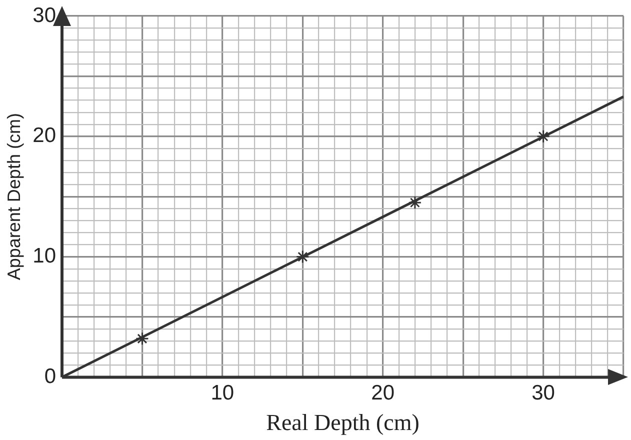 The image size is (631, 440). I want to click on x-tick-label: 10, so click(222, 393).